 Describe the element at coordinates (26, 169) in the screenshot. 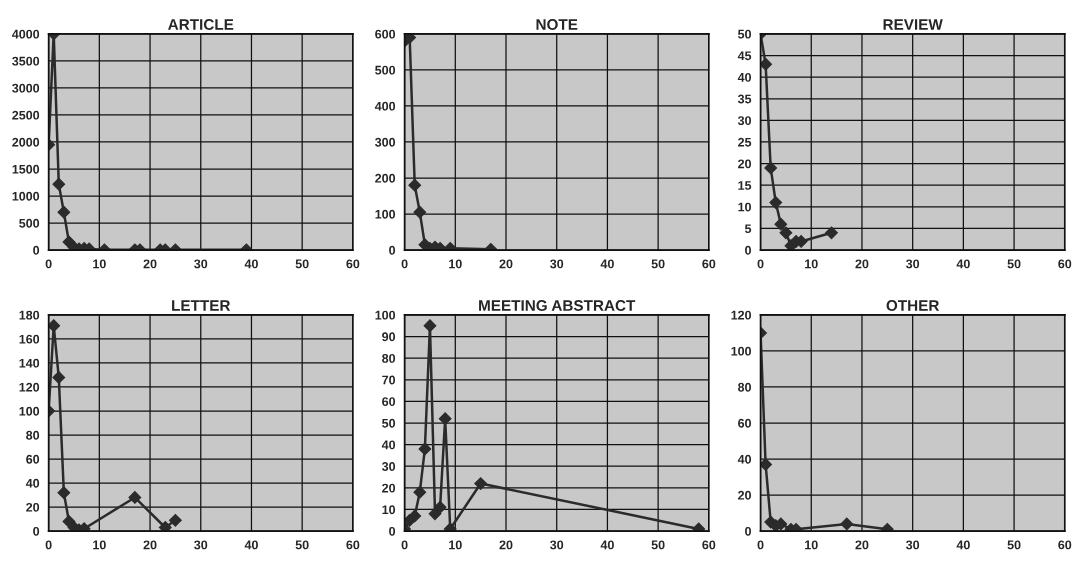

I see `y-tick-label: 1500` at that location.